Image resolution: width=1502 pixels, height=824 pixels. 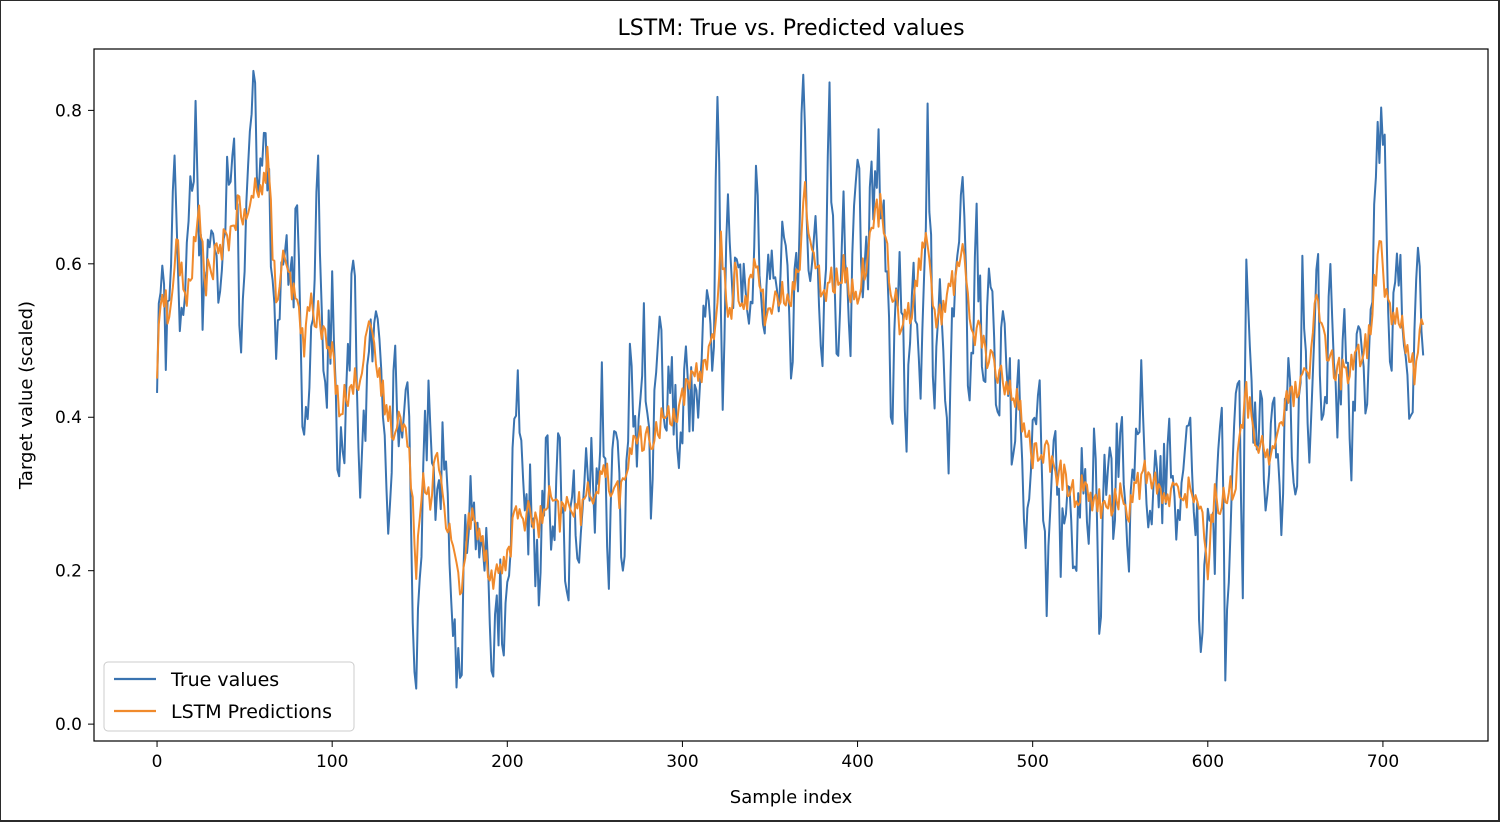 I want to click on x-tick-label: 0, so click(x=157, y=762).